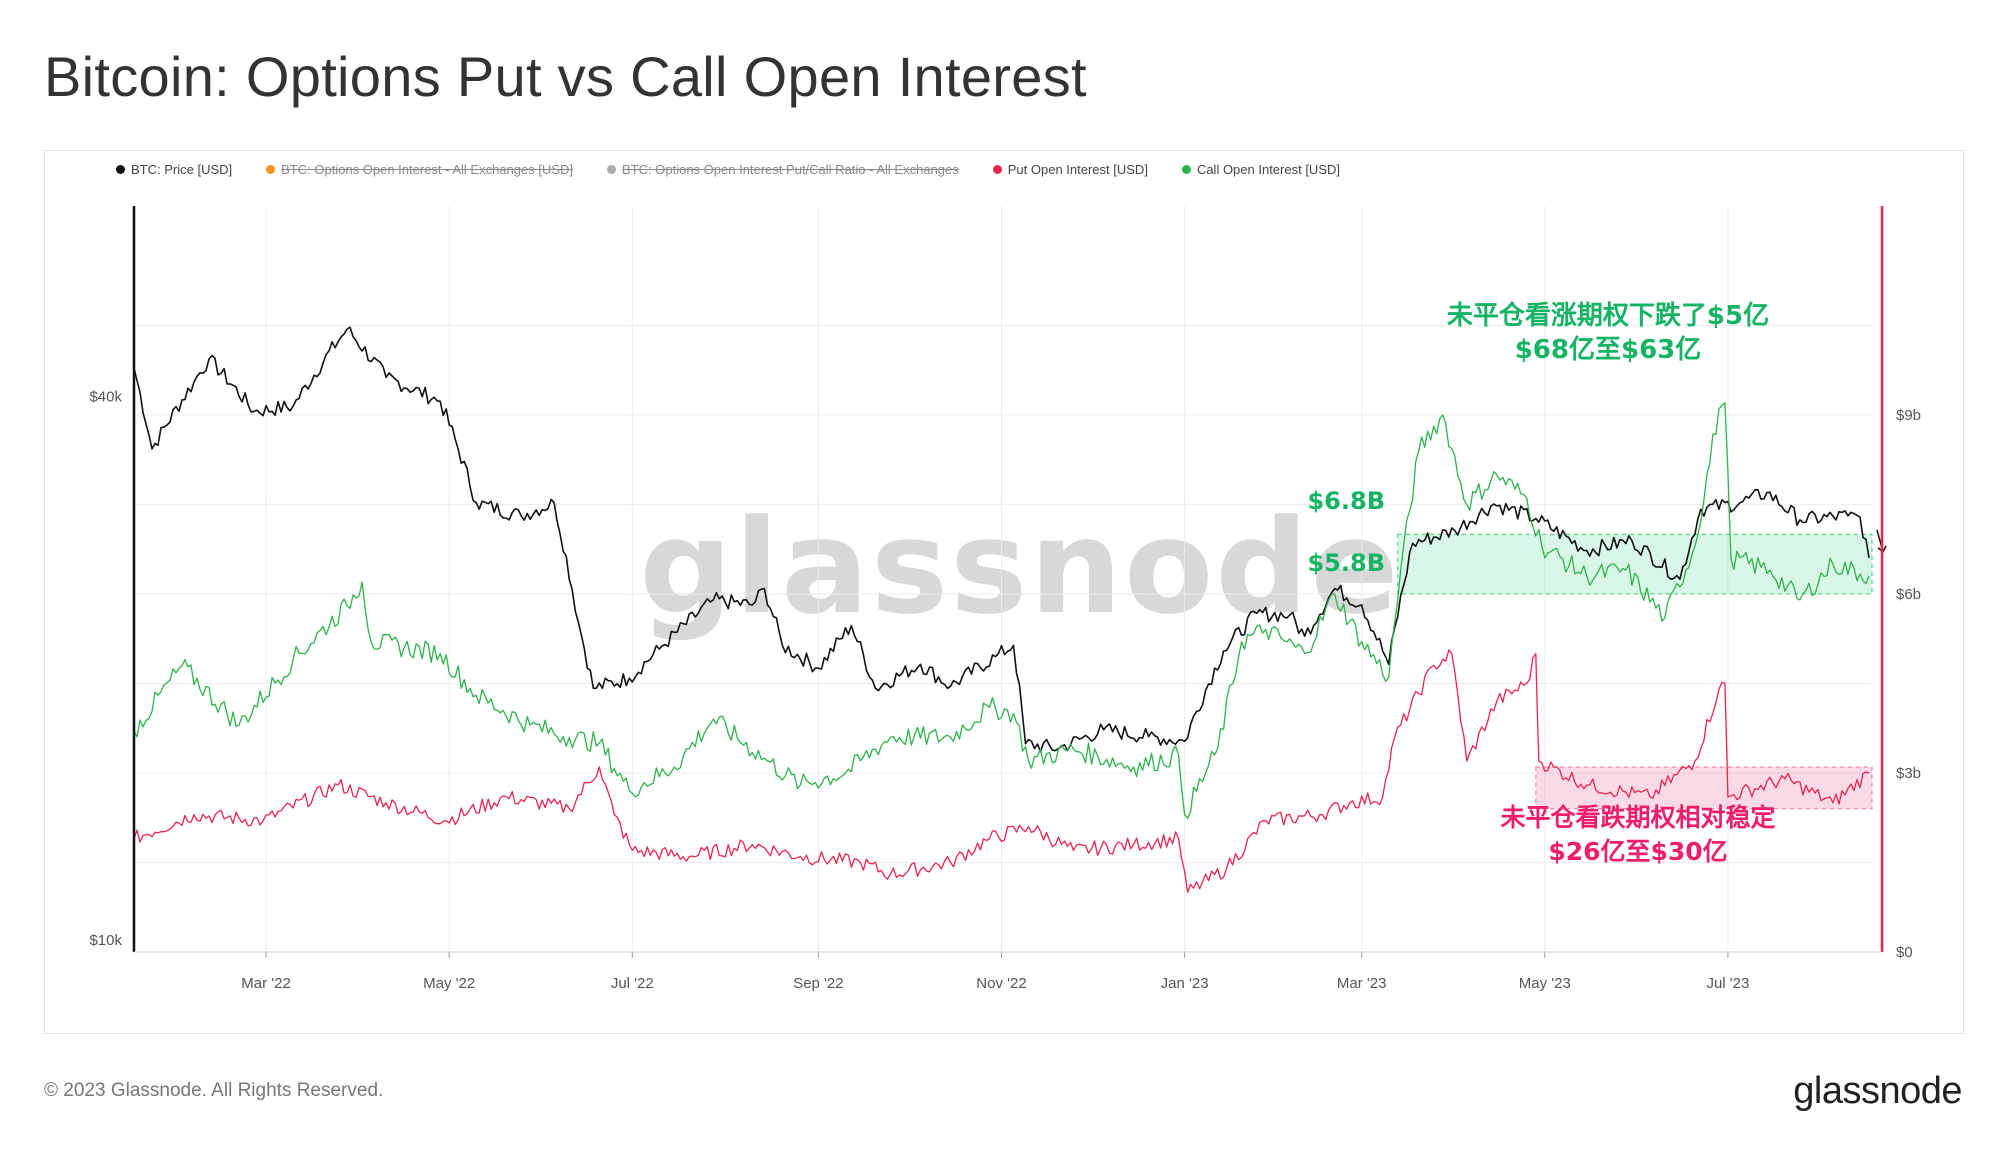 The image size is (2000, 1152). Describe the element at coordinates (1637, 851) in the screenshot. I see `put-annotation-line2: $26亿至$30亿` at that location.